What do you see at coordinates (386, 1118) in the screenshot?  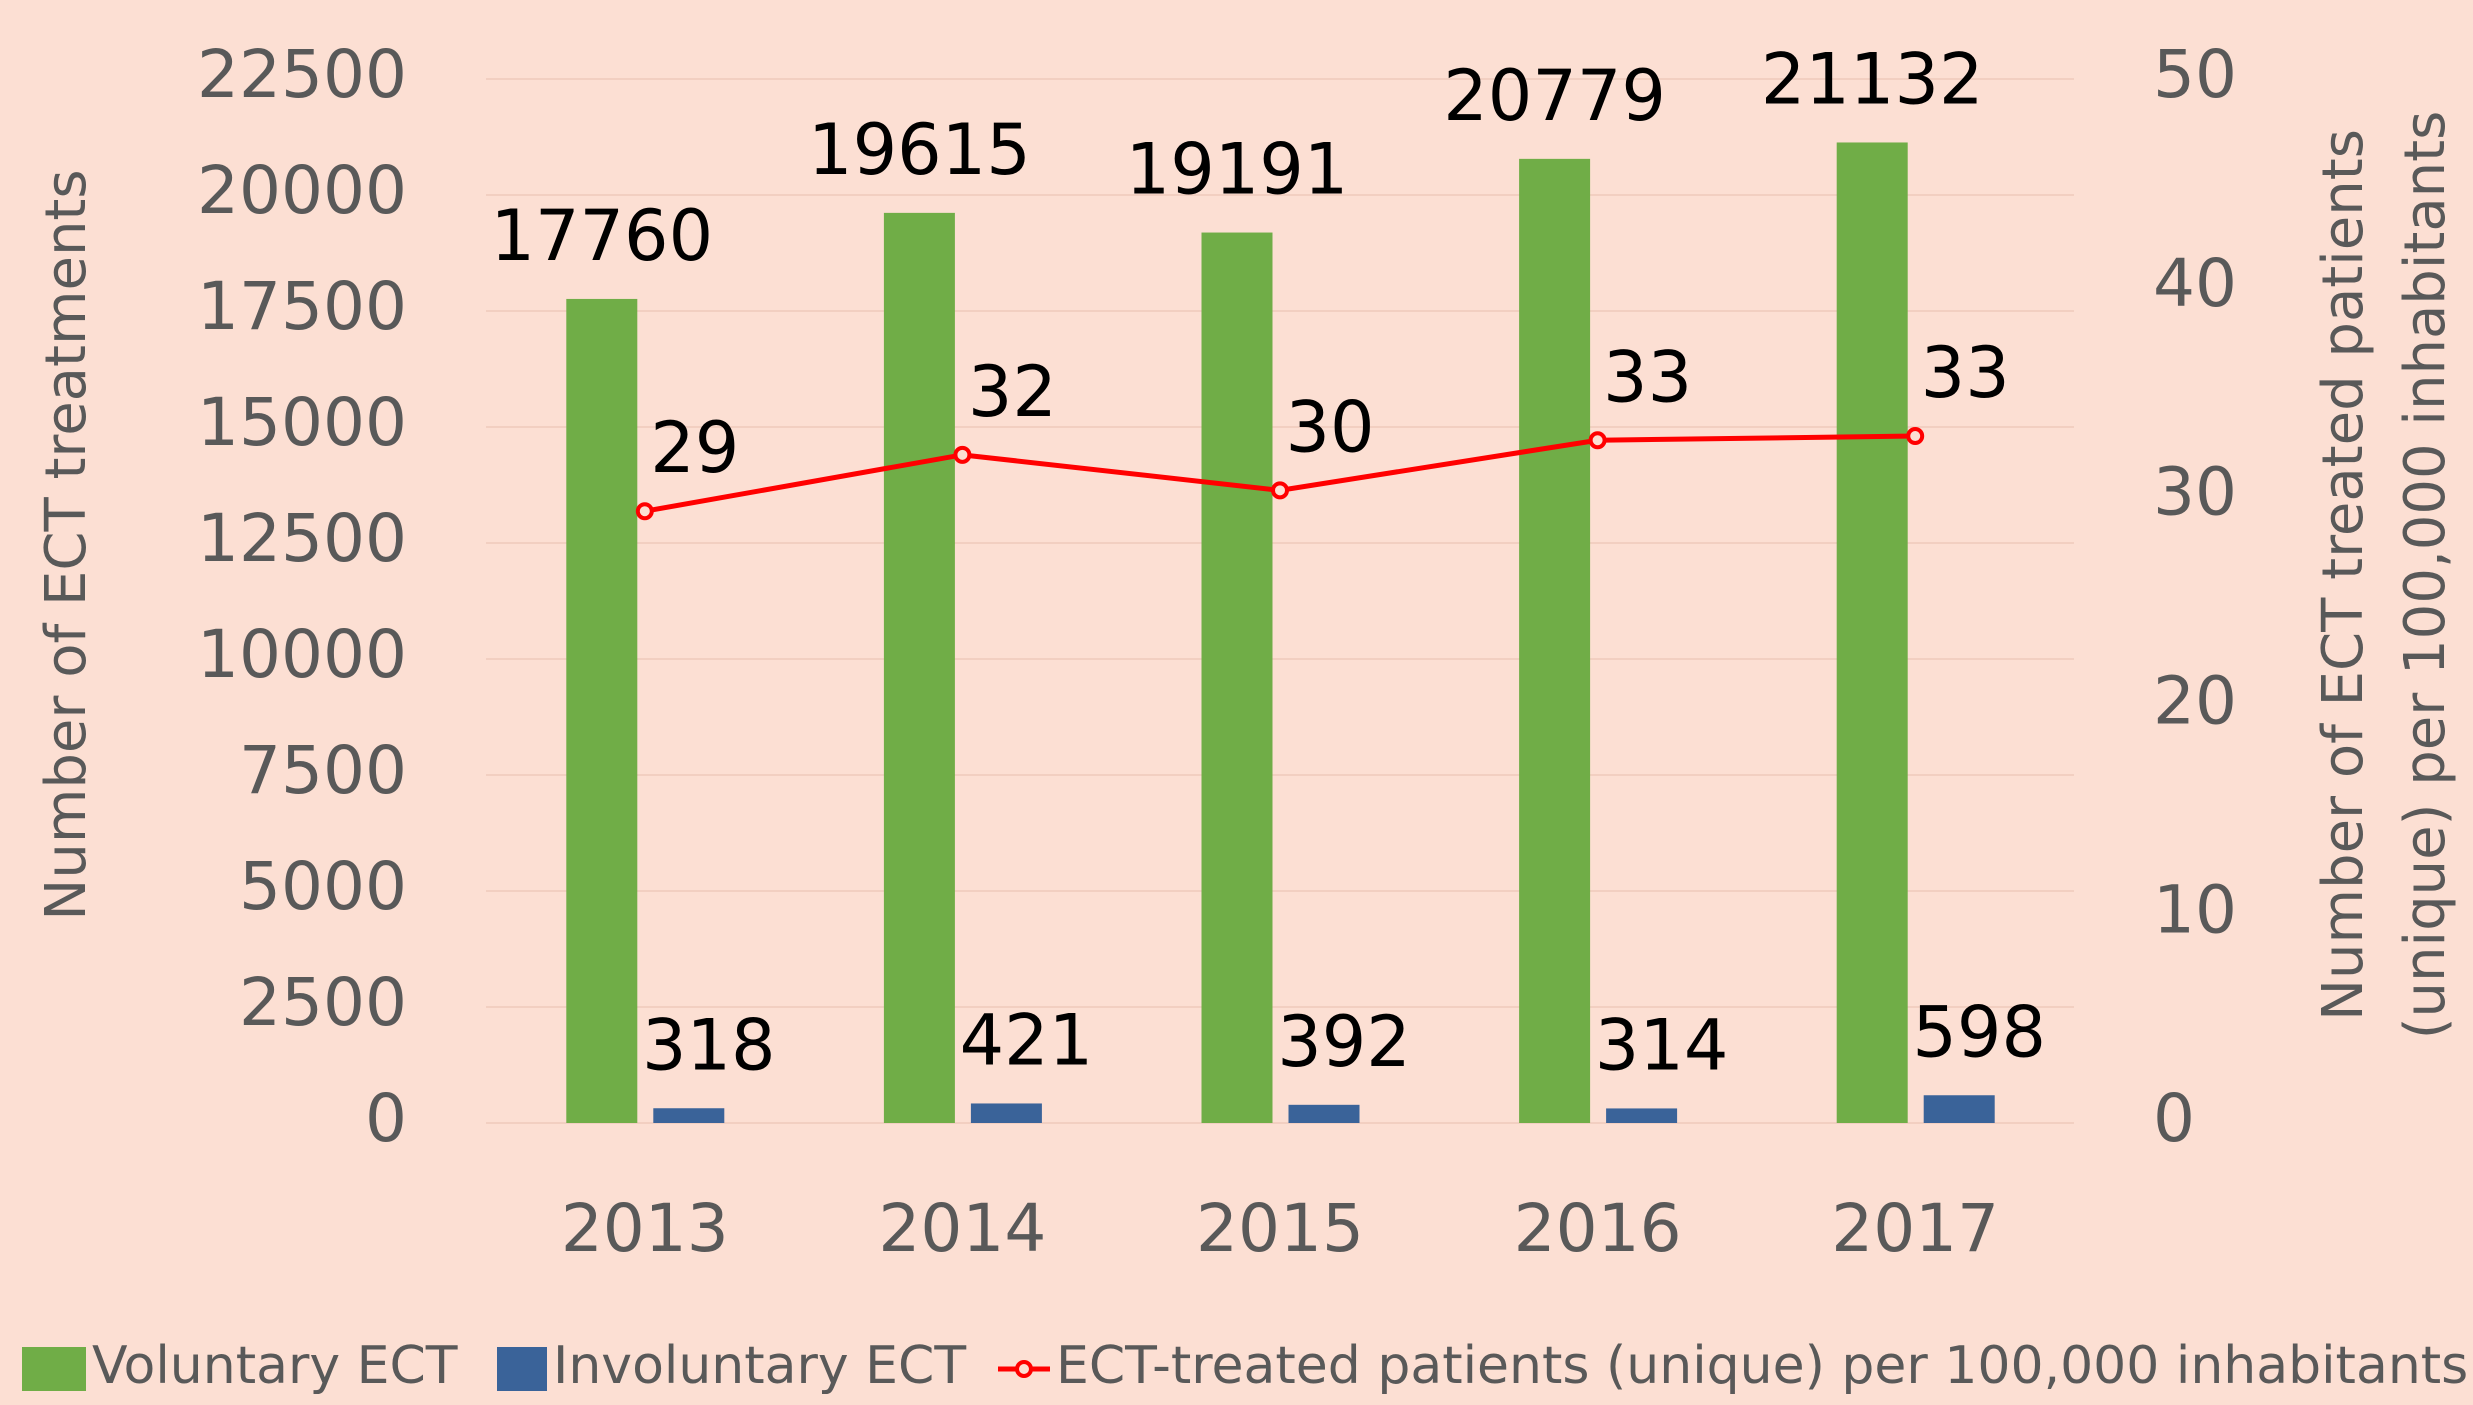 I see `y-tick-label: 0` at bounding box center [386, 1118].